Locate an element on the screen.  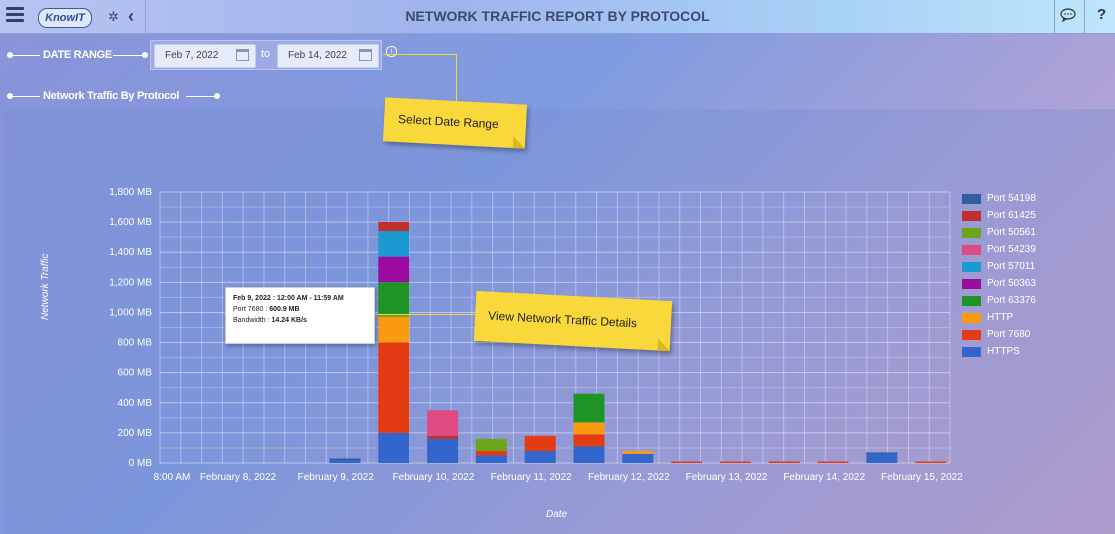
legend-label: Port 54239 is located at coordinates (1011, 249).